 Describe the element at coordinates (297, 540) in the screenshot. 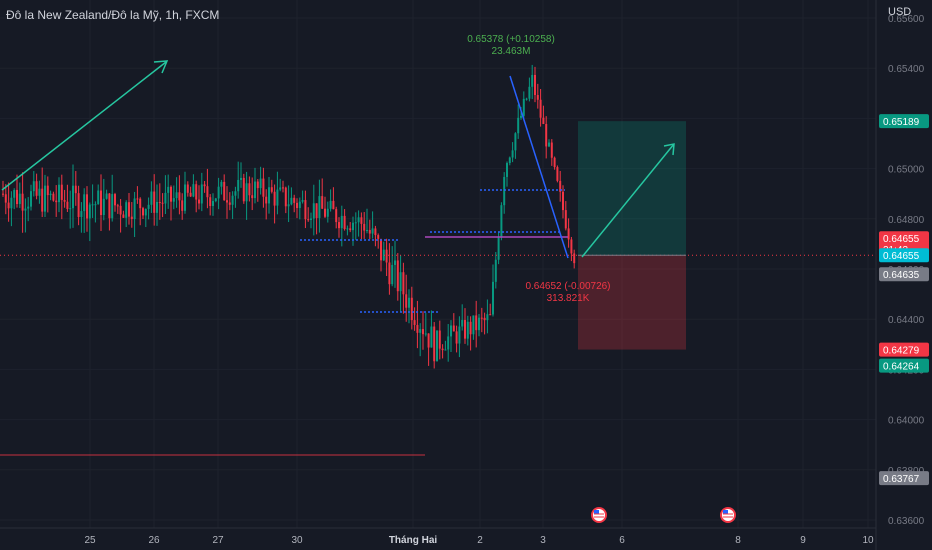

I see `x-tick-label: 30` at that location.